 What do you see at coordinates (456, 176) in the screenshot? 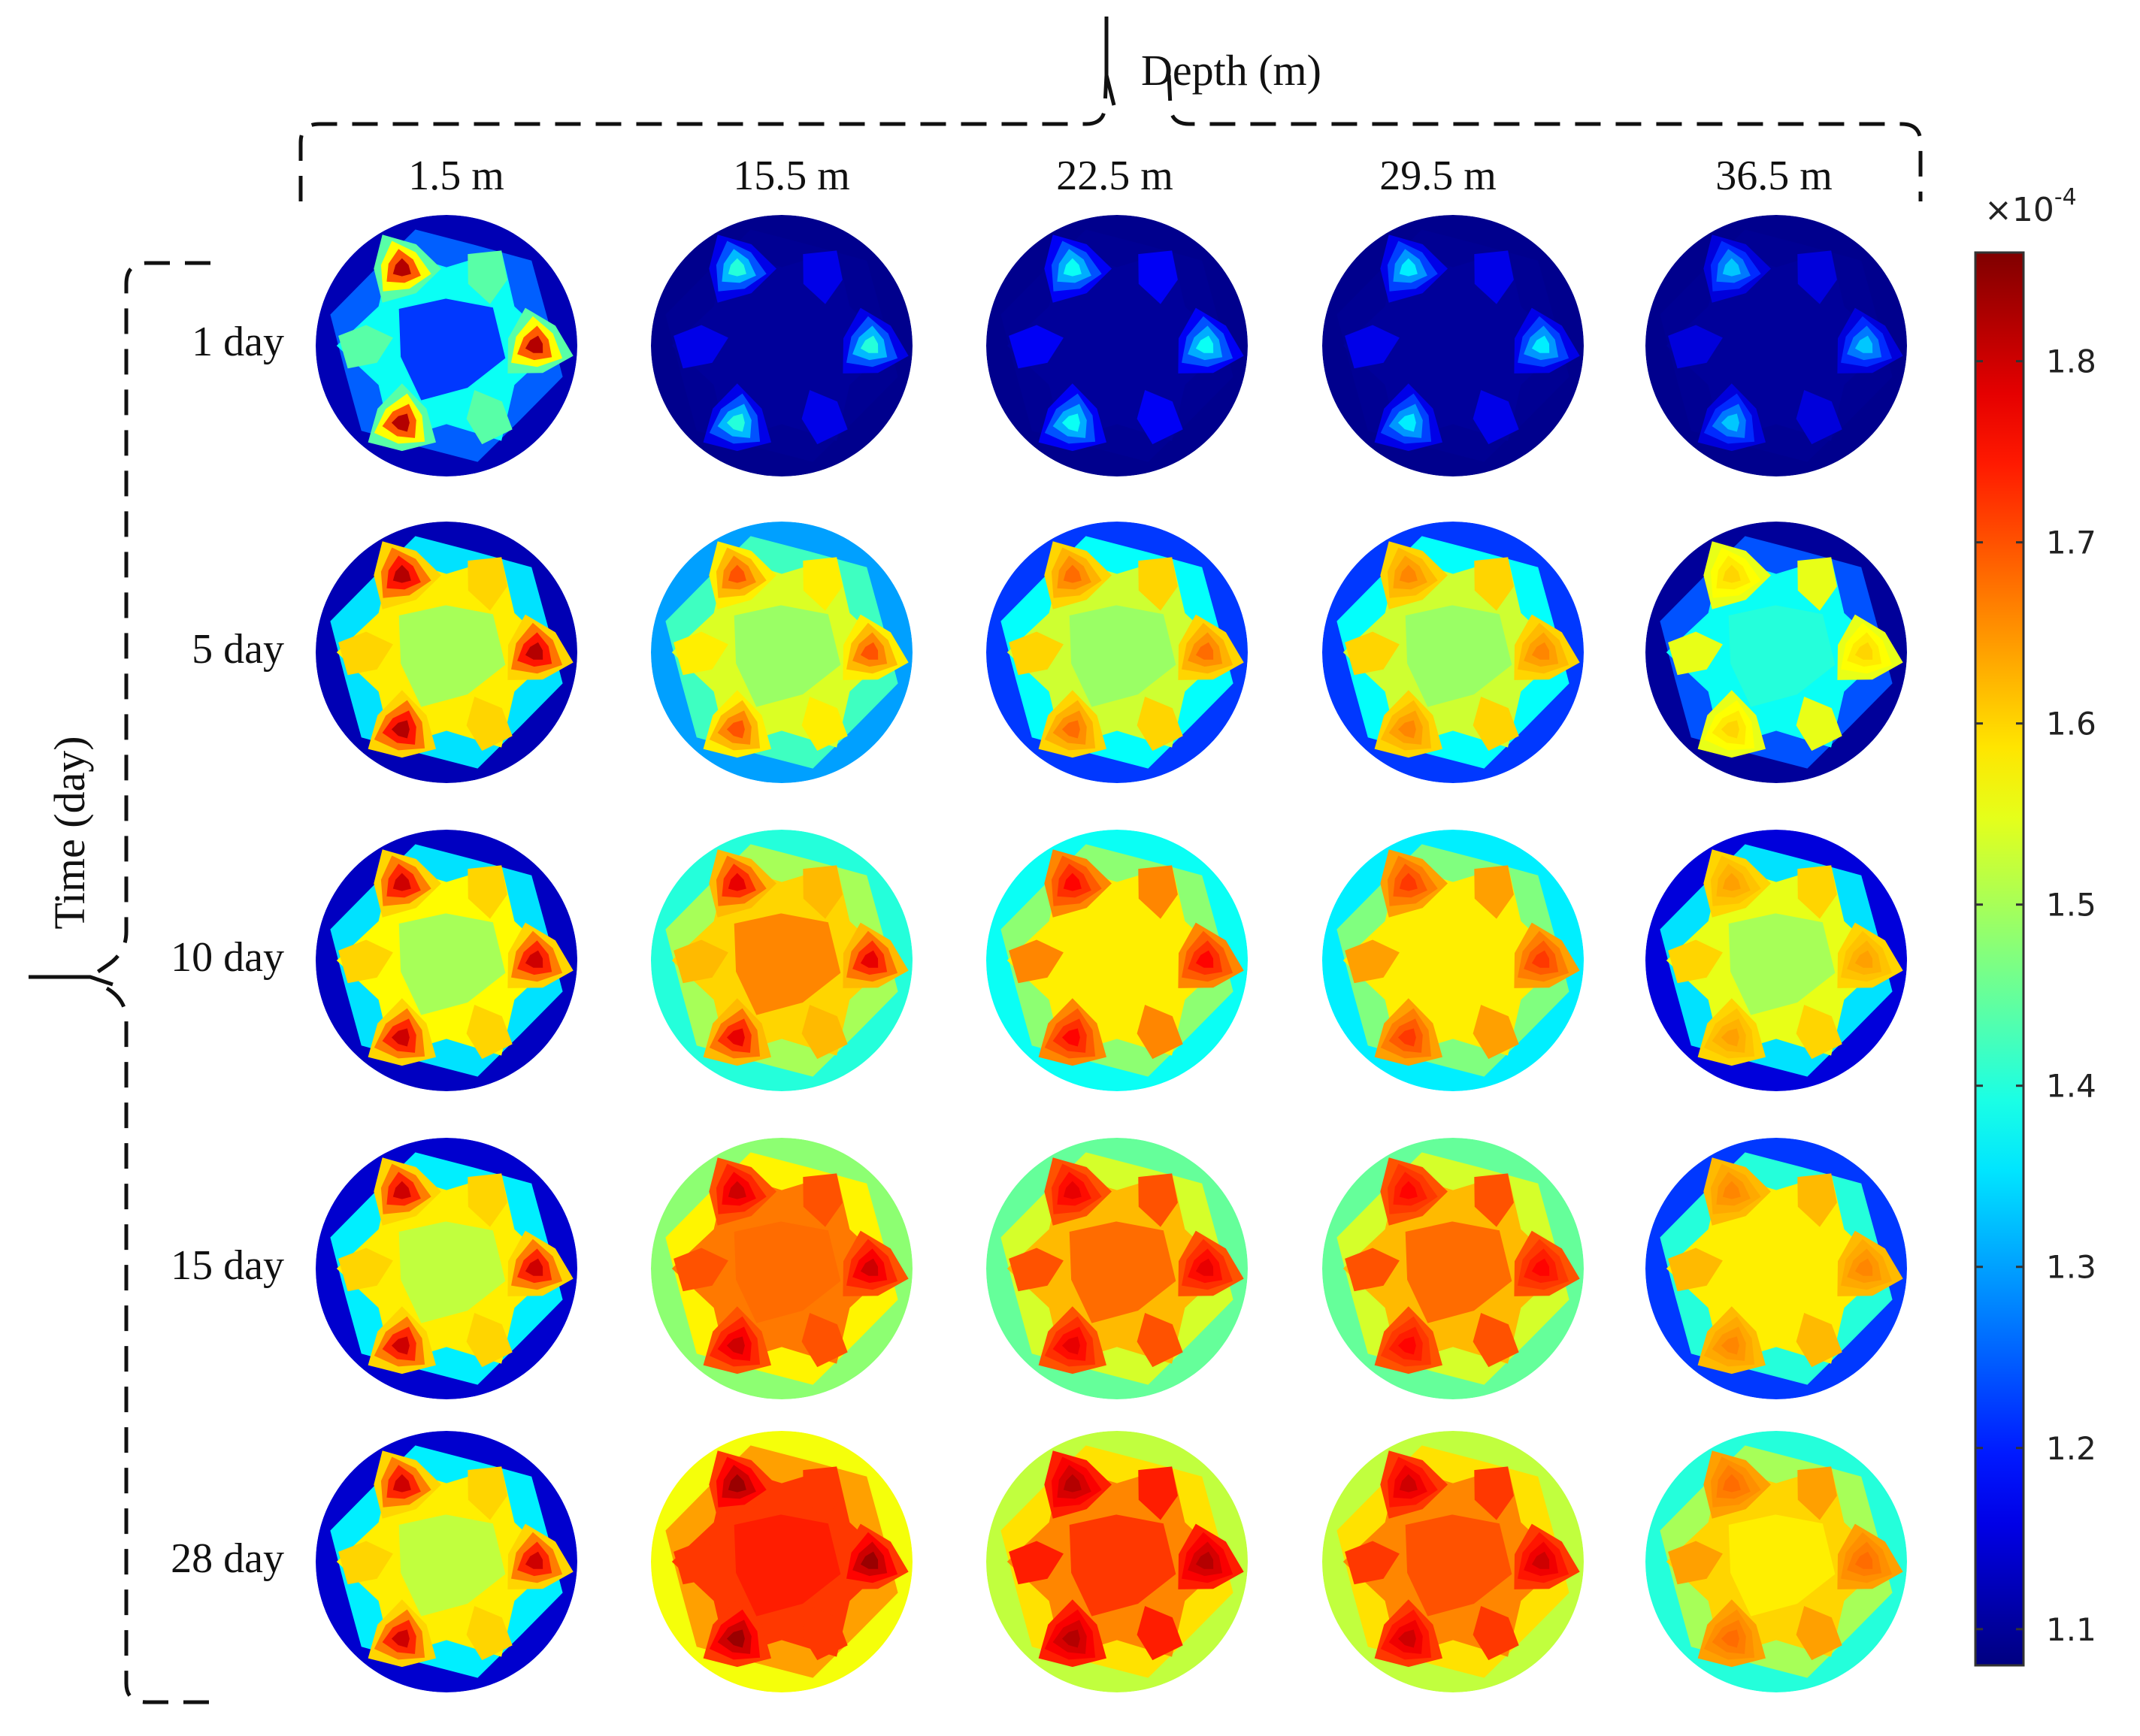
I see `depth-label-1-5: 1.5 m` at bounding box center [456, 176].